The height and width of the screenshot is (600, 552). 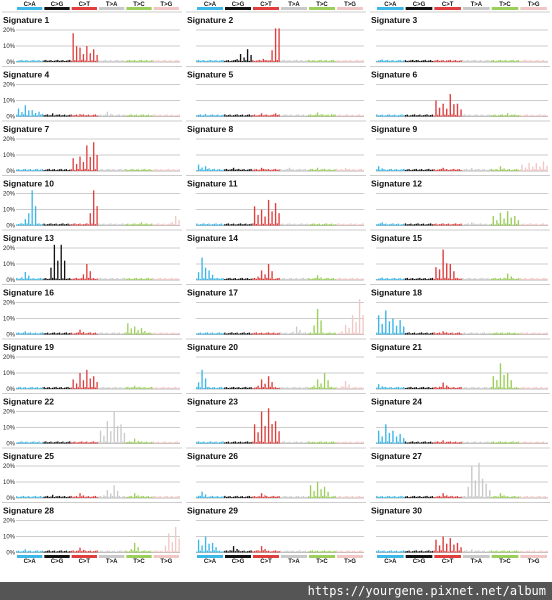 What do you see at coordinates (9, 195) in the screenshot?
I see `y-tick-label: 20%` at bounding box center [9, 195].